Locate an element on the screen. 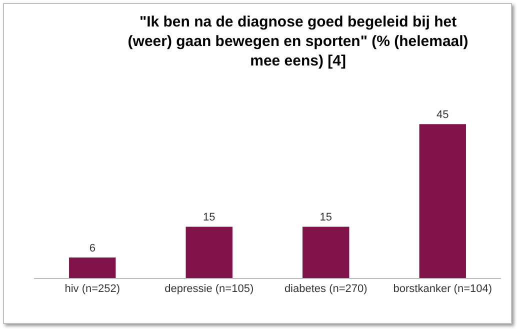 The height and width of the screenshot is (329, 517). x-tick-label: diabetes (n=270) is located at coordinates (326, 289).